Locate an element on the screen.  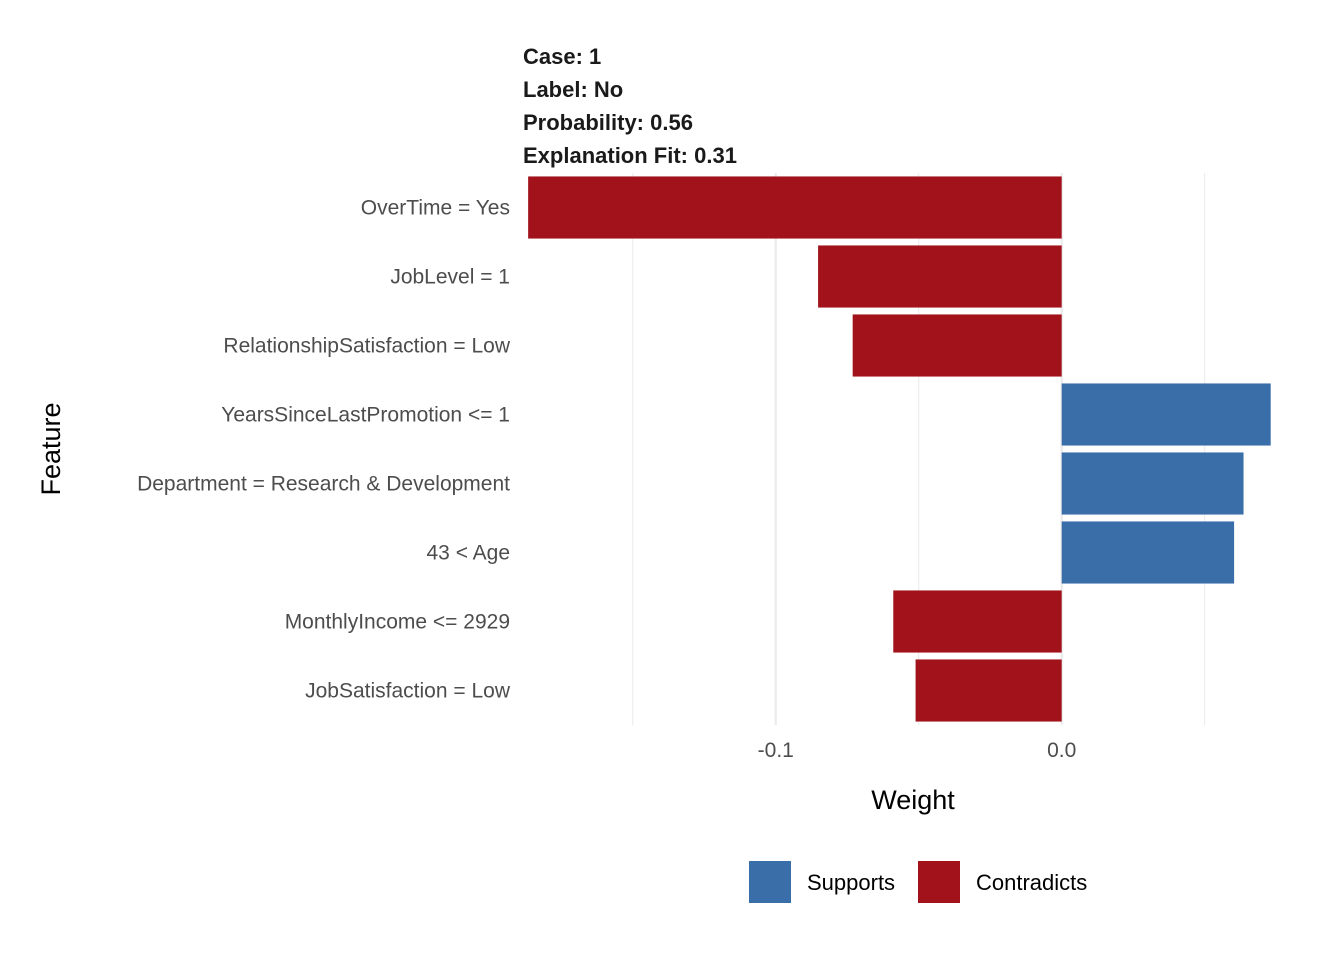
title-line-explanation-fit: Explanation Fit: 0.31 is located at coordinates (630, 155).